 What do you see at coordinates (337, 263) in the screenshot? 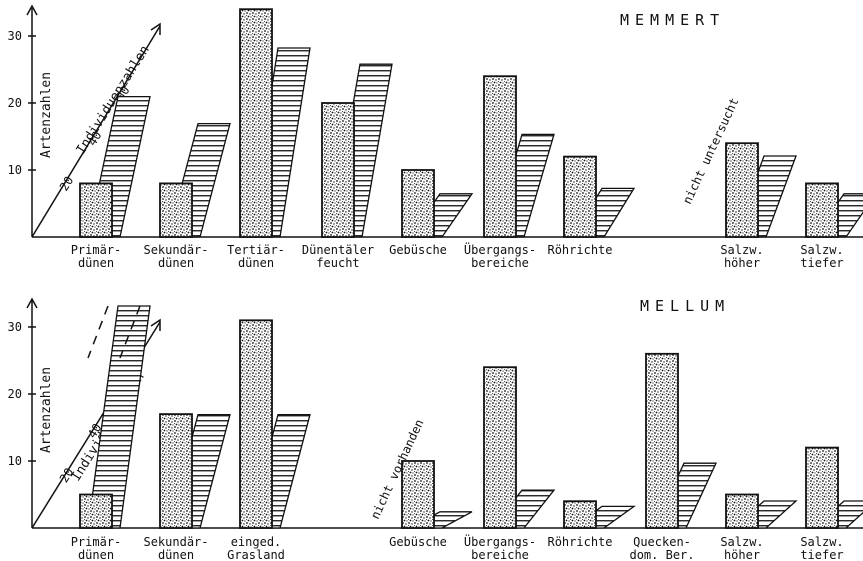
I see `category-label: feucht` at bounding box center [337, 263].